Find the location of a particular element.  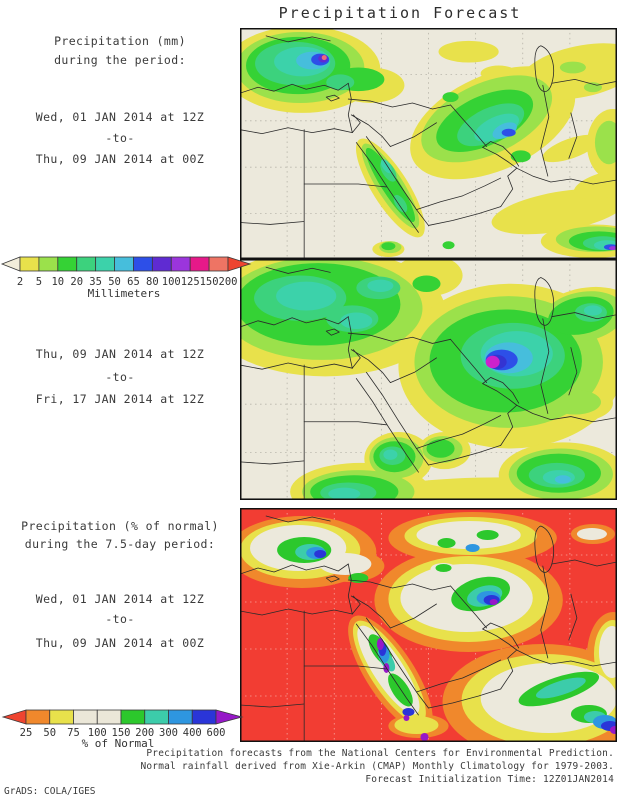

panel1-heading-line1: Precipitation (mm) is located at coordinates (120, 41).